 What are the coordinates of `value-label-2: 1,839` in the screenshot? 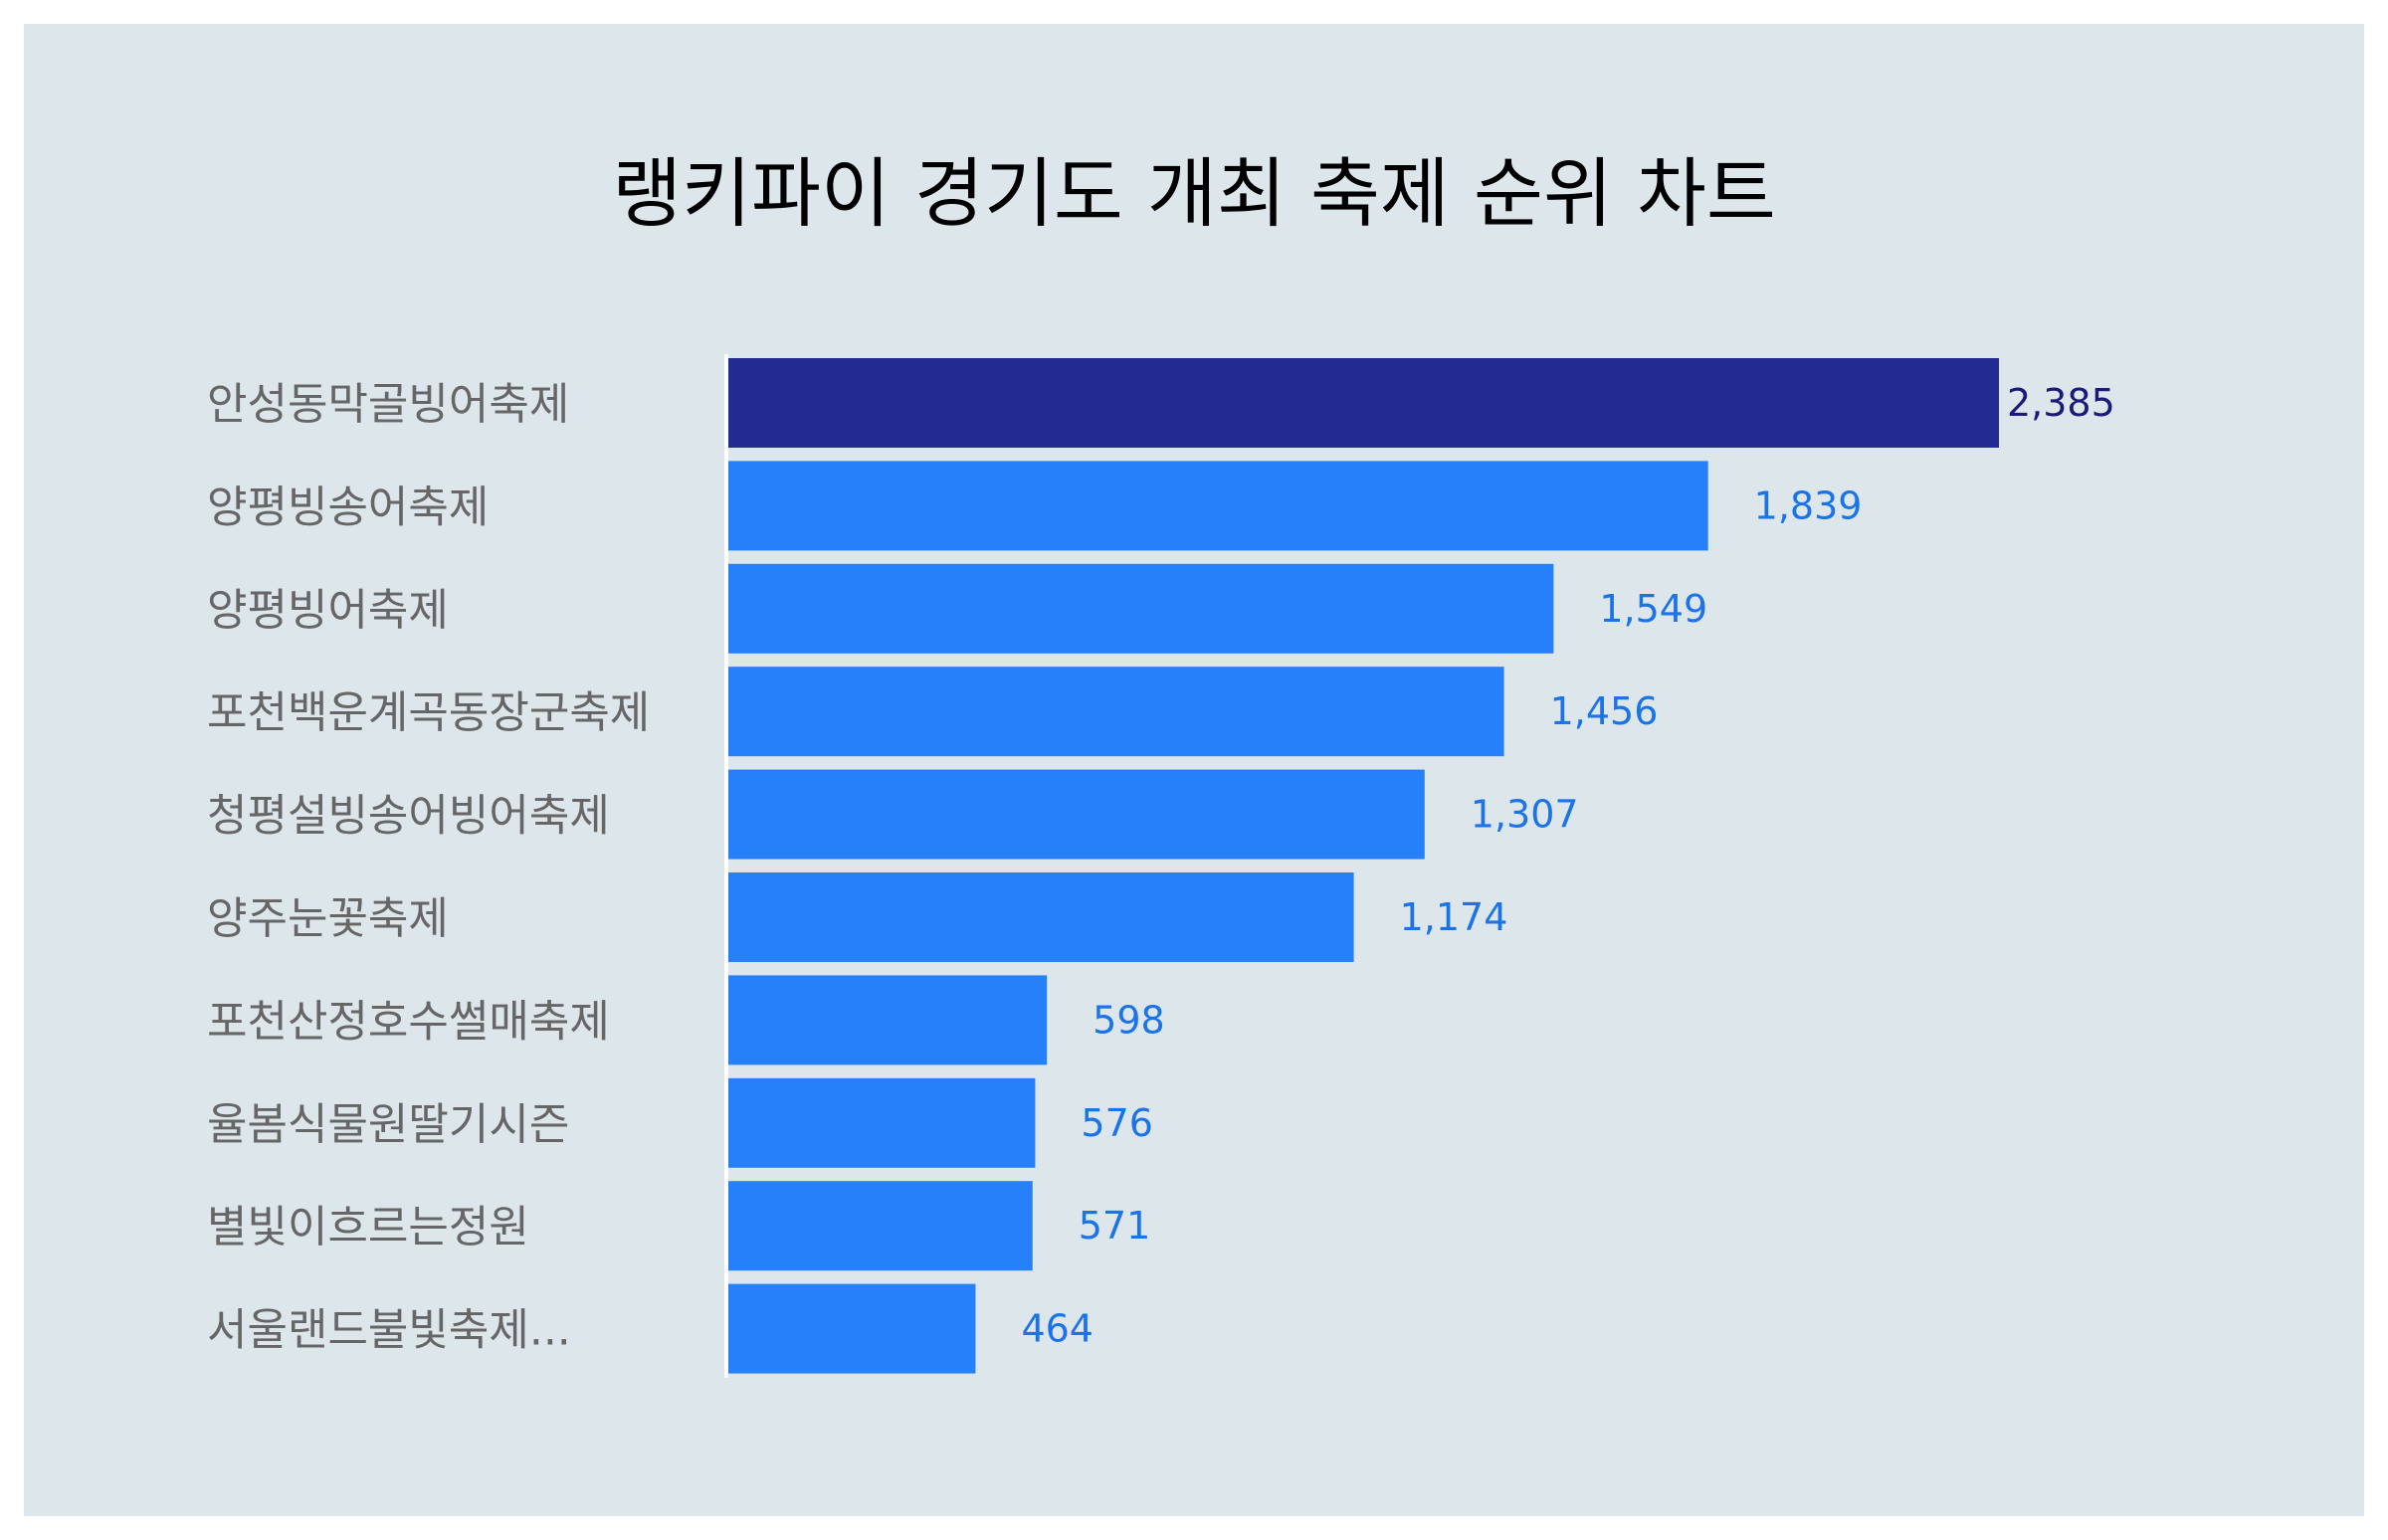 It's located at (1808, 505).